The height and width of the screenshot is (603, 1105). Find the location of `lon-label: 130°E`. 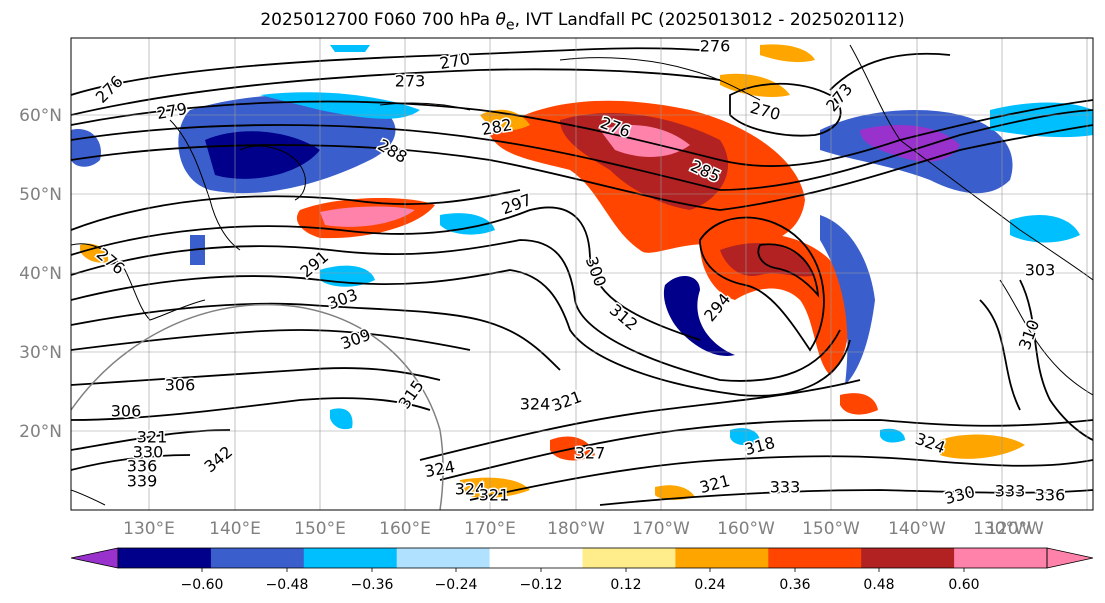

lon-label: 130°E is located at coordinates (149, 529).